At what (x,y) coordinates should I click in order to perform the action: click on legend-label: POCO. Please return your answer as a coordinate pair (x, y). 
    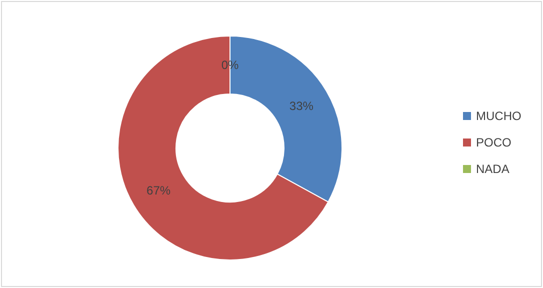
    Looking at the image, I should click on (494, 143).